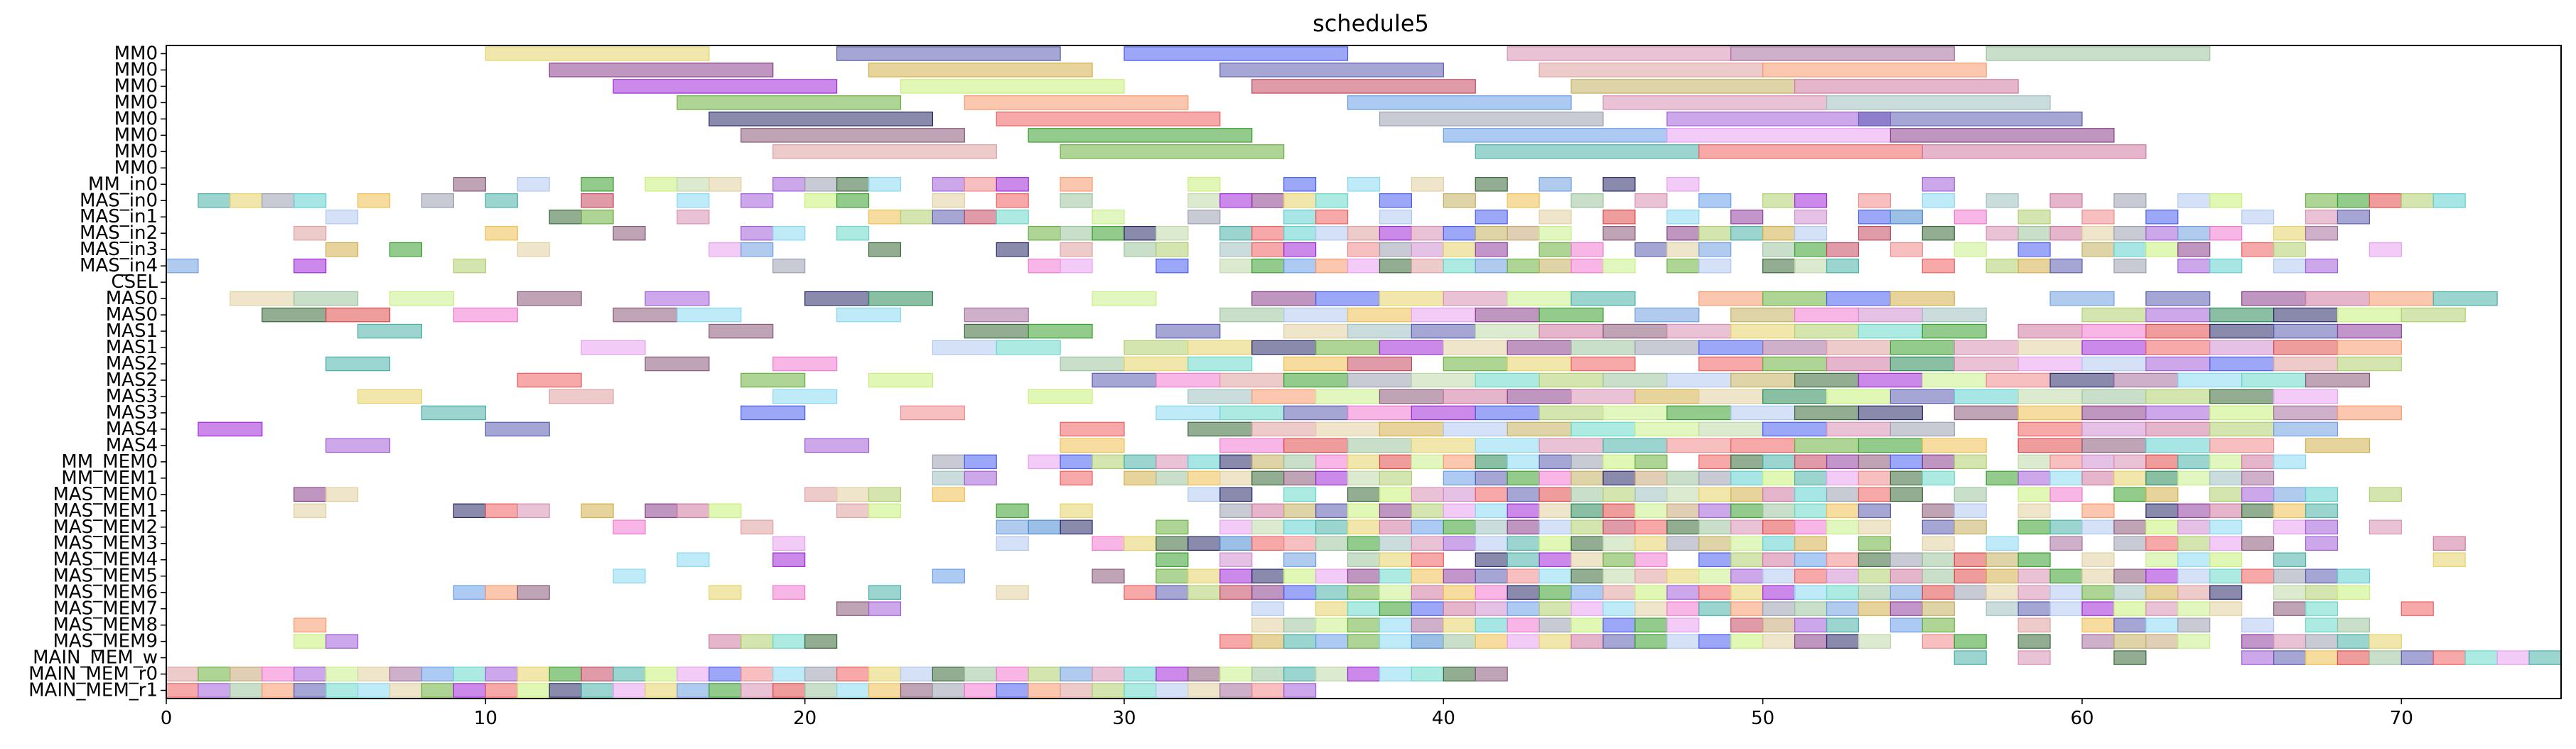 Image resolution: width=2576 pixels, height=749 pixels. What do you see at coordinates (132, 413) in the screenshot?
I see `y-tick-label: MAS3` at bounding box center [132, 413].